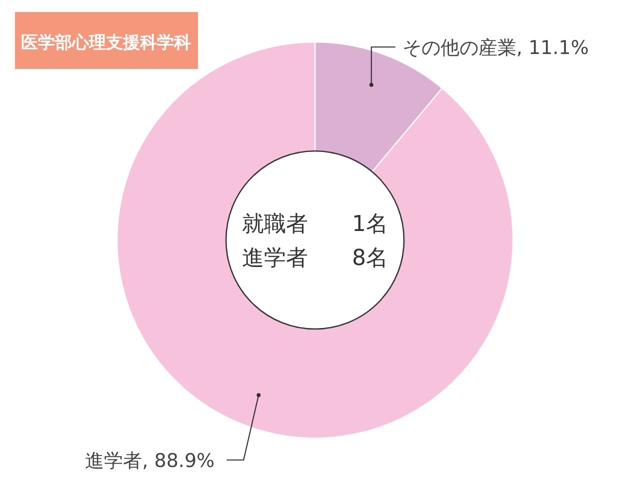 This screenshot has height=484, width=626. Describe the element at coordinates (315, 224) in the screenshot. I see `text: 就職者 1名` at that location.